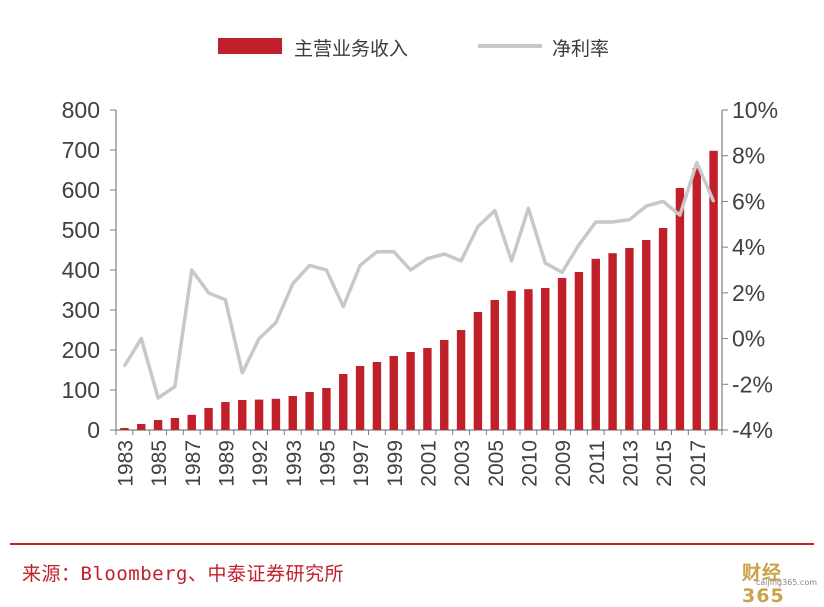  What do you see at coordinates (787, 582) in the screenshot?
I see `watermark-url: caijing365.com` at bounding box center [787, 582].